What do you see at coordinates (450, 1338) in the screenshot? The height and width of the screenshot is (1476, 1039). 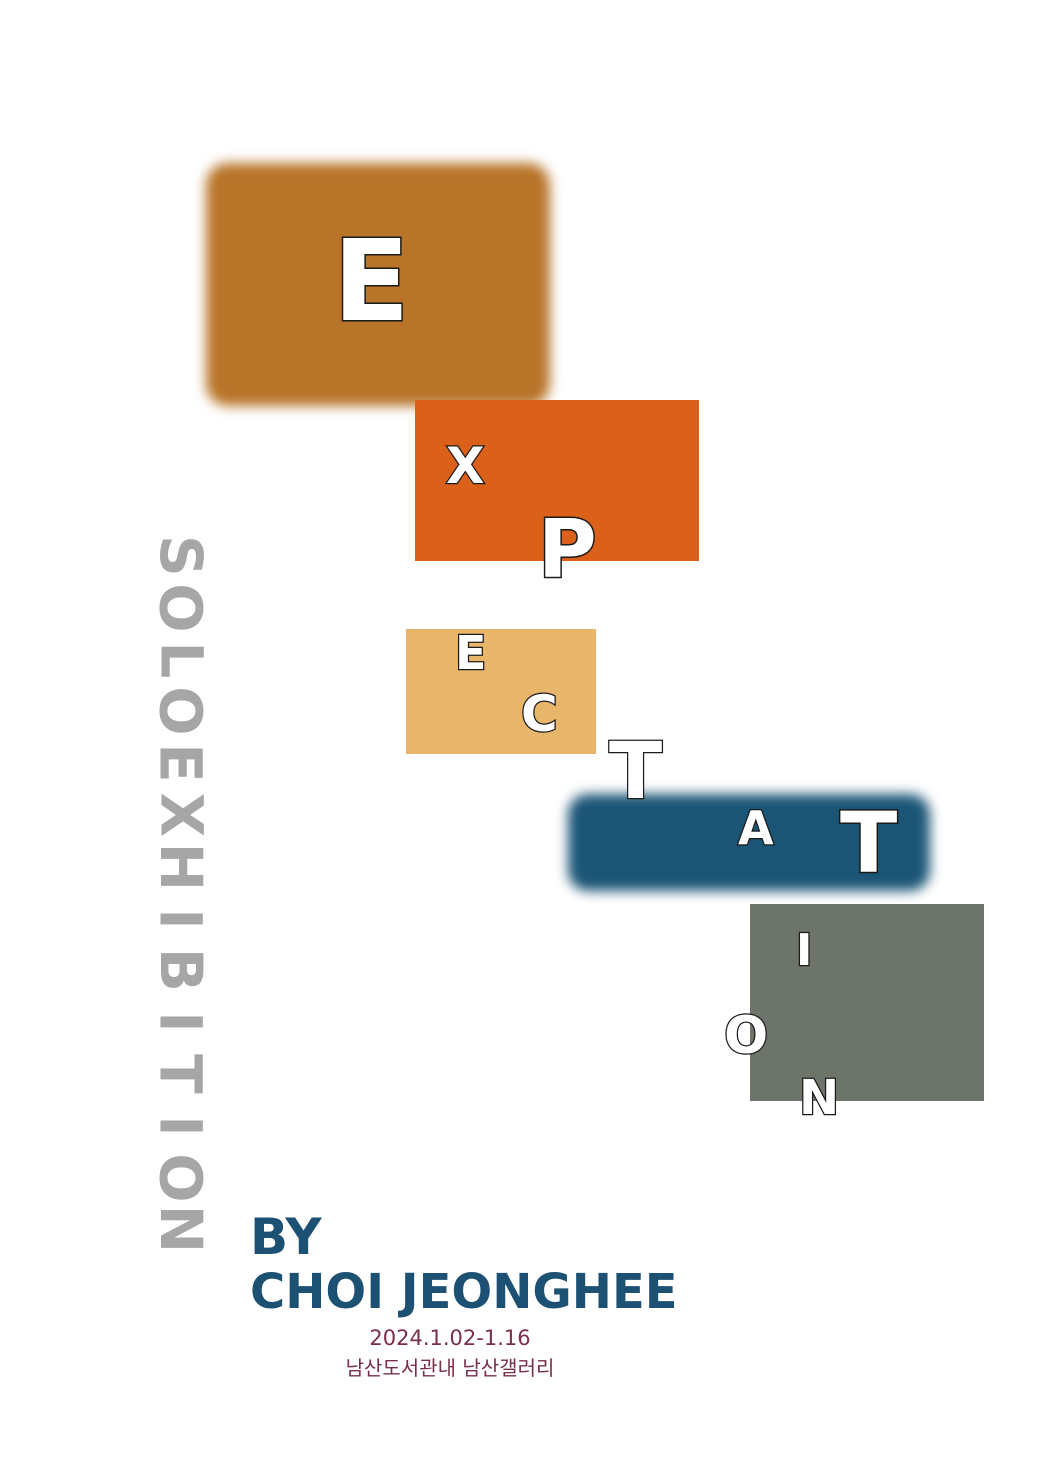 I see `exhibition-dates: 2024.1.02-1.16` at bounding box center [450, 1338].